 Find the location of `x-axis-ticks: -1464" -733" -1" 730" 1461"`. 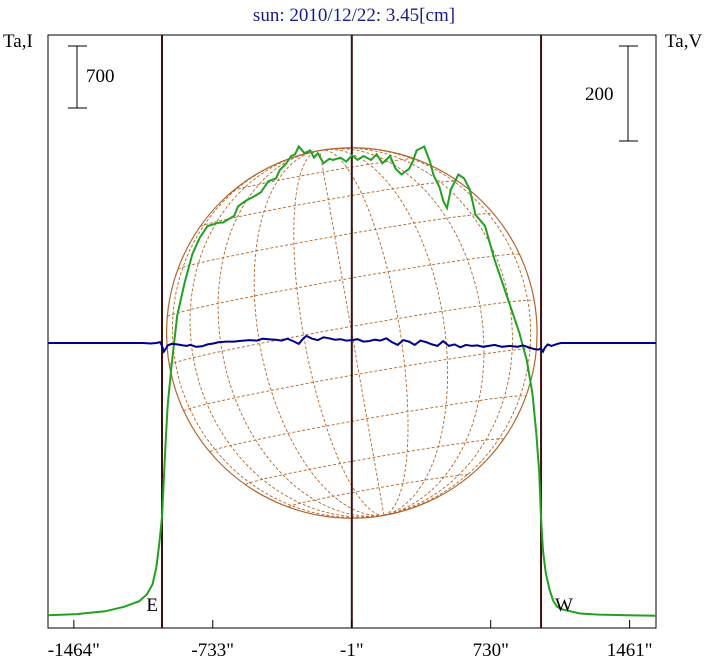

x-axis-ticks: -1464" -733" -1" 730" 1461" is located at coordinates (350, 640).